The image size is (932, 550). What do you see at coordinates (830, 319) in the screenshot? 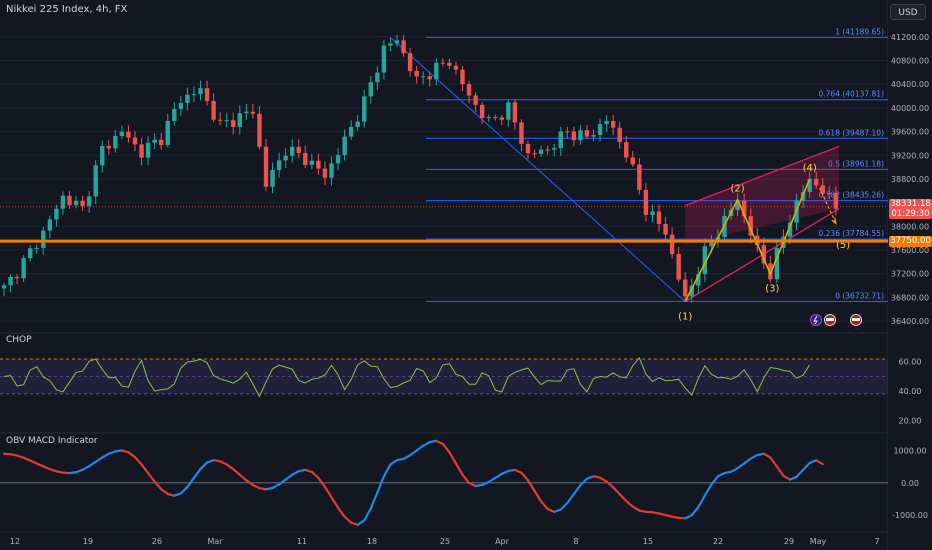
I see `us-flag-stripe` at bounding box center [830, 319].